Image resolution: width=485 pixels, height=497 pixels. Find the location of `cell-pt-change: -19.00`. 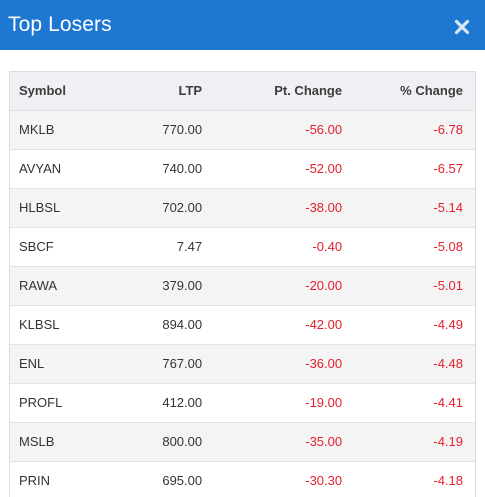

cell-pt-change: -19.00 is located at coordinates (324, 402).